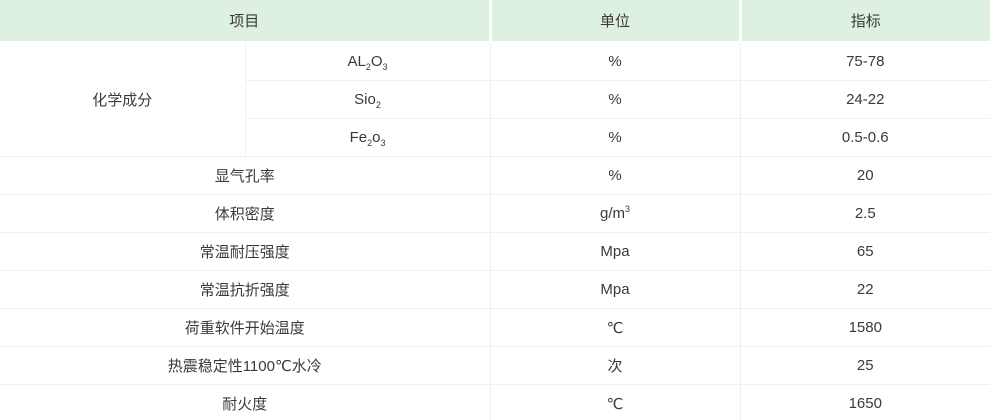  Describe the element at coordinates (245, 327) in the screenshot. I see `item-cell: 荷重软件开始温度` at that location.